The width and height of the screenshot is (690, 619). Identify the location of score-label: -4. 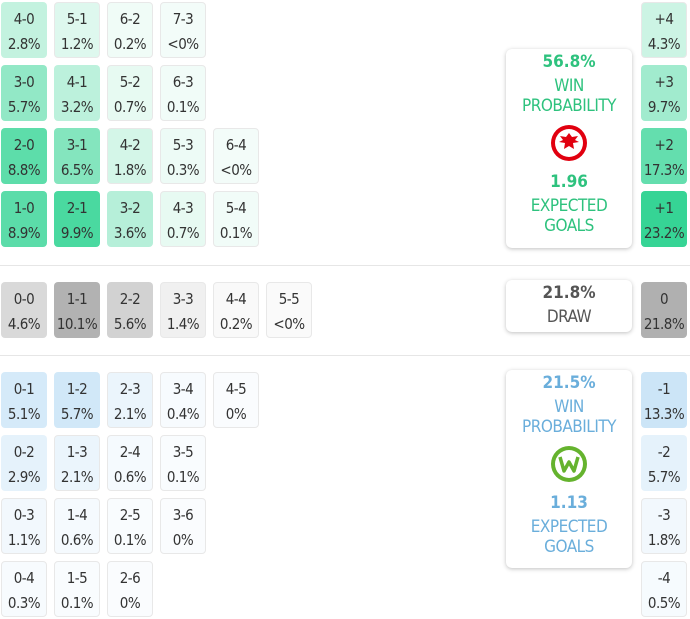
(664, 578).